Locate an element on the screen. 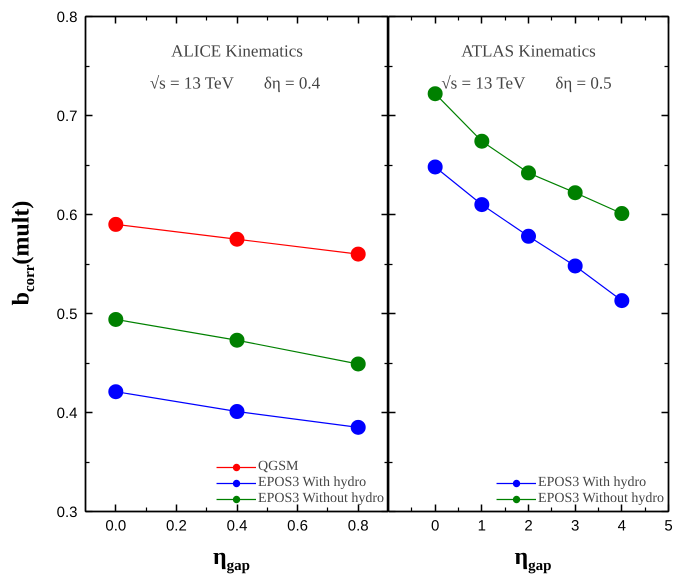 The image size is (682, 586). x-tick-label: 0.4 is located at coordinates (237, 526).